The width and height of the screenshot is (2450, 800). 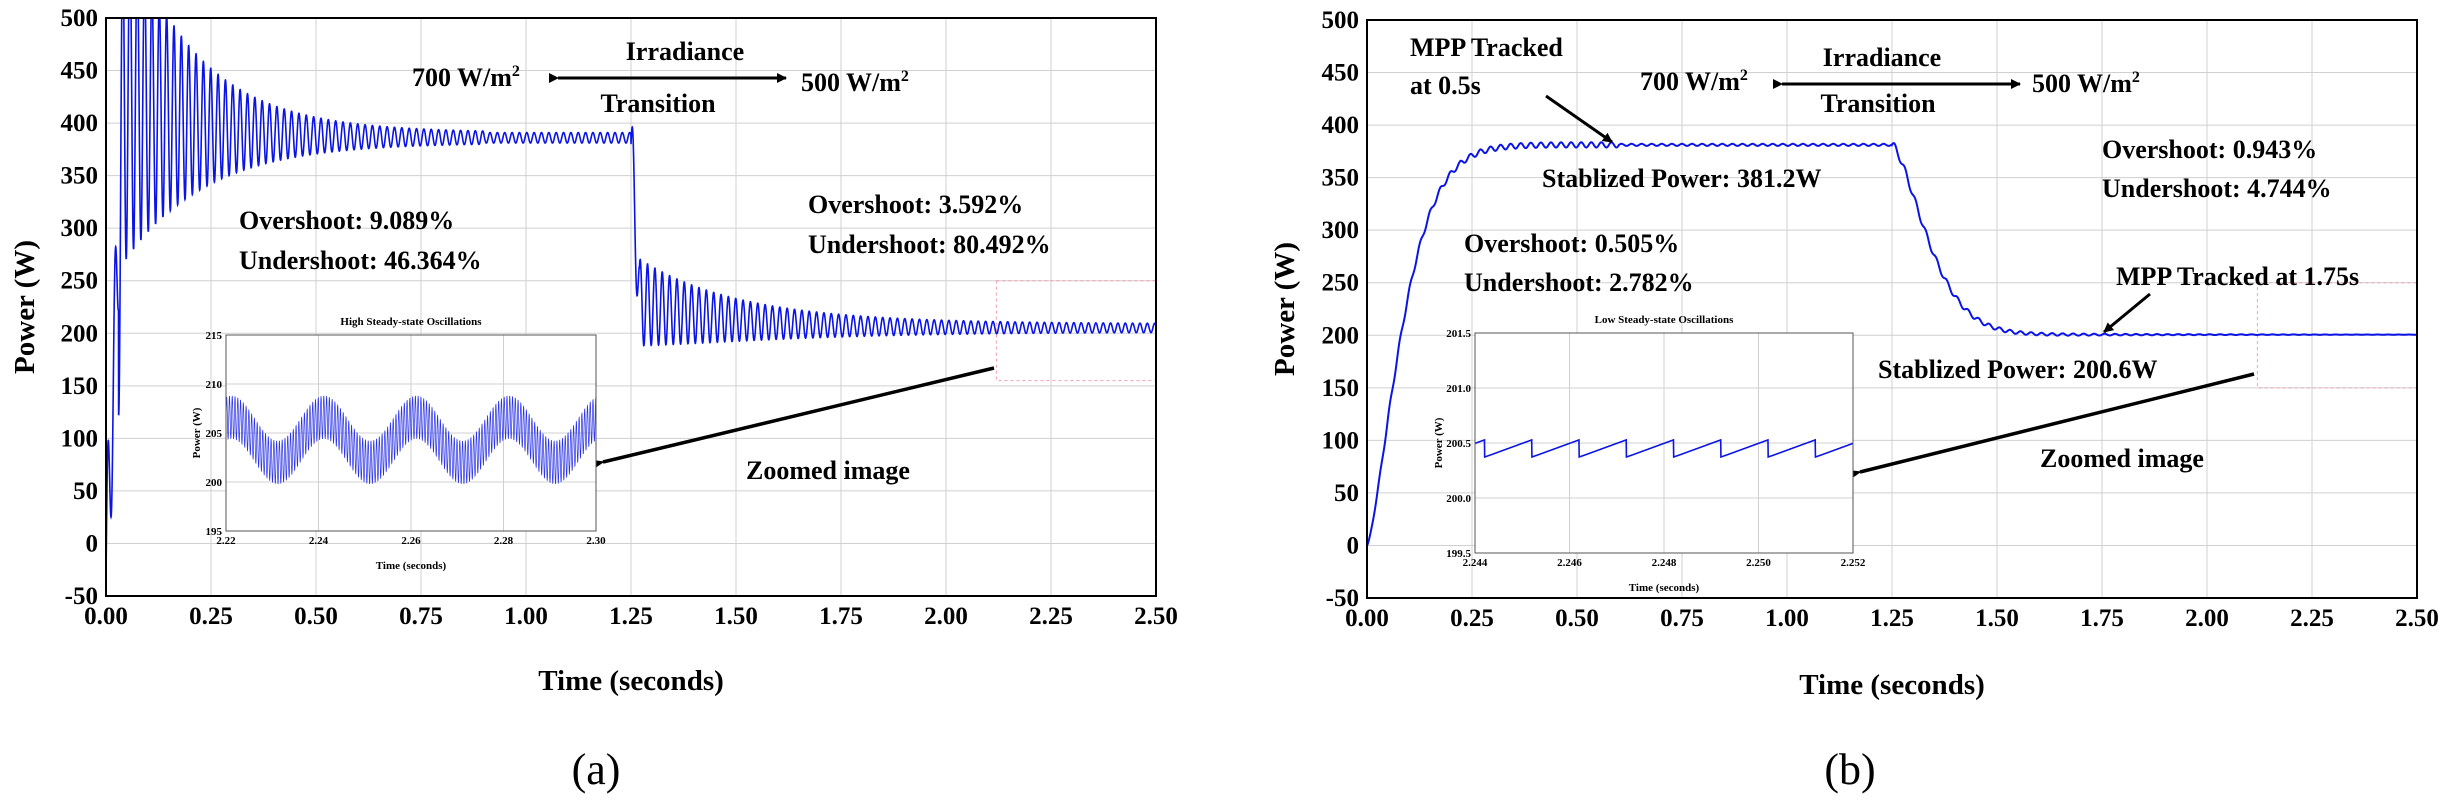 What do you see at coordinates (2209, 149) in the screenshot?
I see `overshoot-2-b: Overshoot: 0.943%` at bounding box center [2209, 149].